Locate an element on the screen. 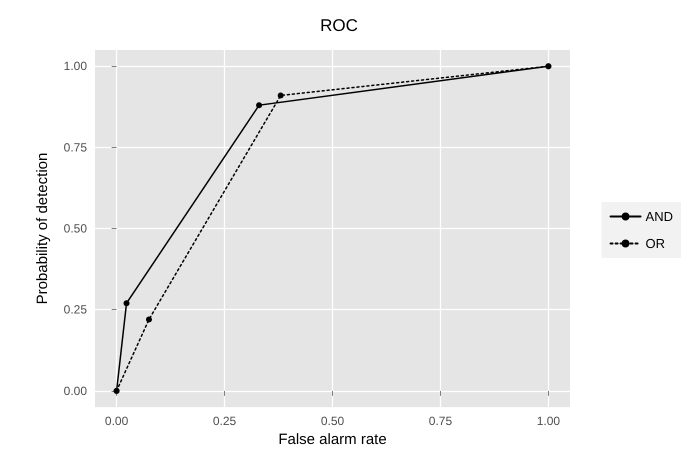 Image resolution: width=683 pixels, height=460 pixels. chart-title: ROC is located at coordinates (339, 25).